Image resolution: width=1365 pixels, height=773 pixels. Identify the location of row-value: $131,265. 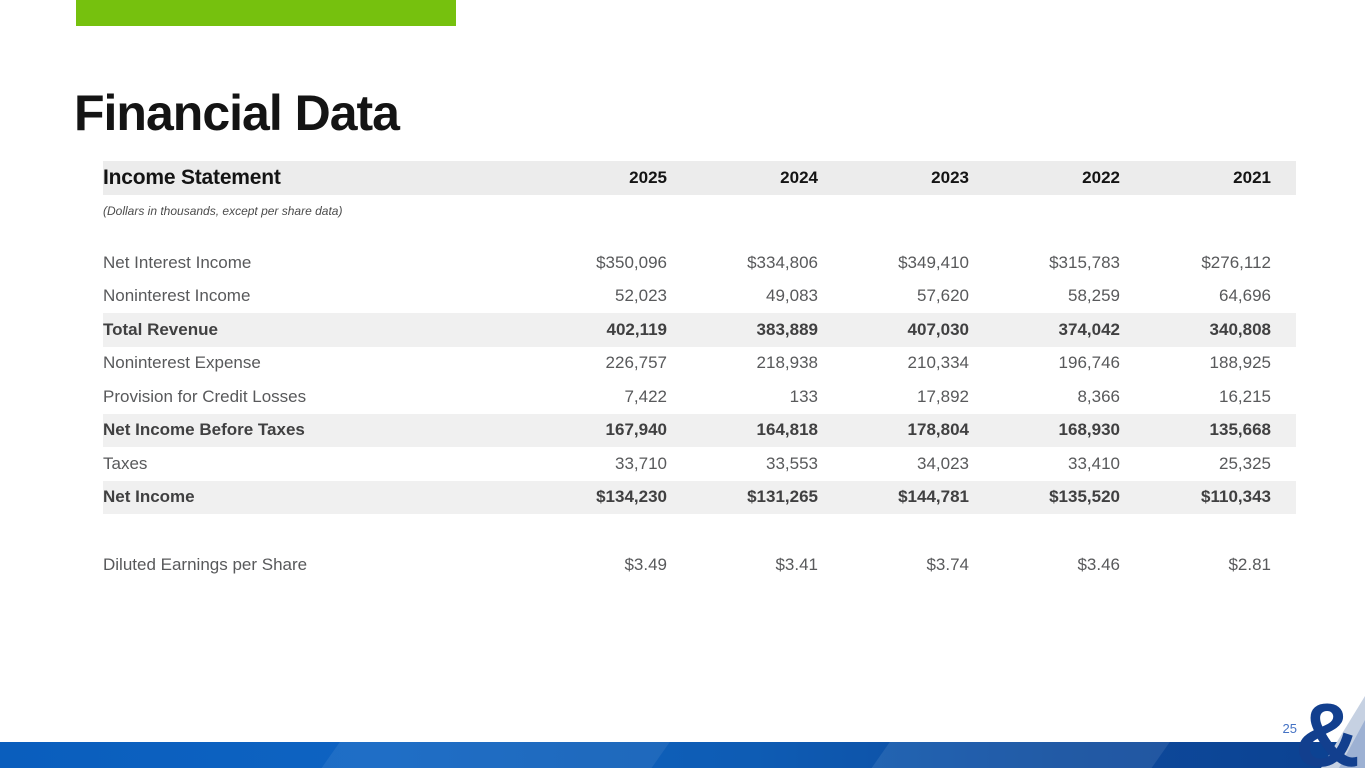
(782, 497).